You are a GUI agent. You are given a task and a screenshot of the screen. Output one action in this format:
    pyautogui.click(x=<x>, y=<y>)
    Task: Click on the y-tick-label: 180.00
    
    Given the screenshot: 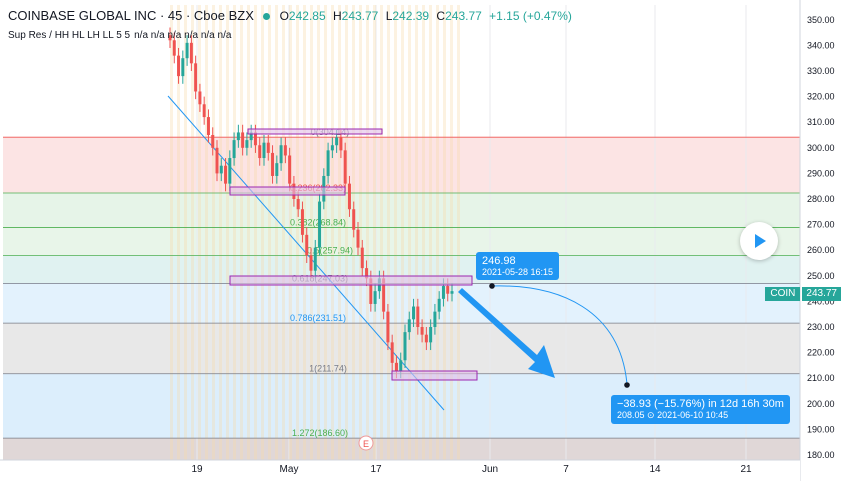 What is the action you would take?
    pyautogui.click(x=821, y=455)
    